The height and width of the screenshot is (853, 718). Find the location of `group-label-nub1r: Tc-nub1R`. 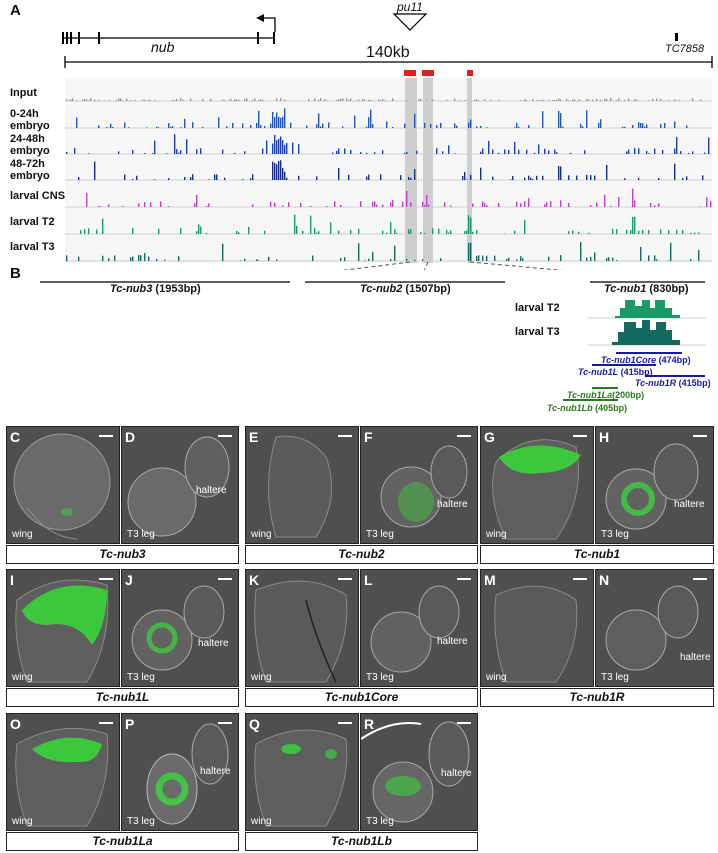

group-label-nub1r: Tc-nub1R is located at coordinates (597, 697).